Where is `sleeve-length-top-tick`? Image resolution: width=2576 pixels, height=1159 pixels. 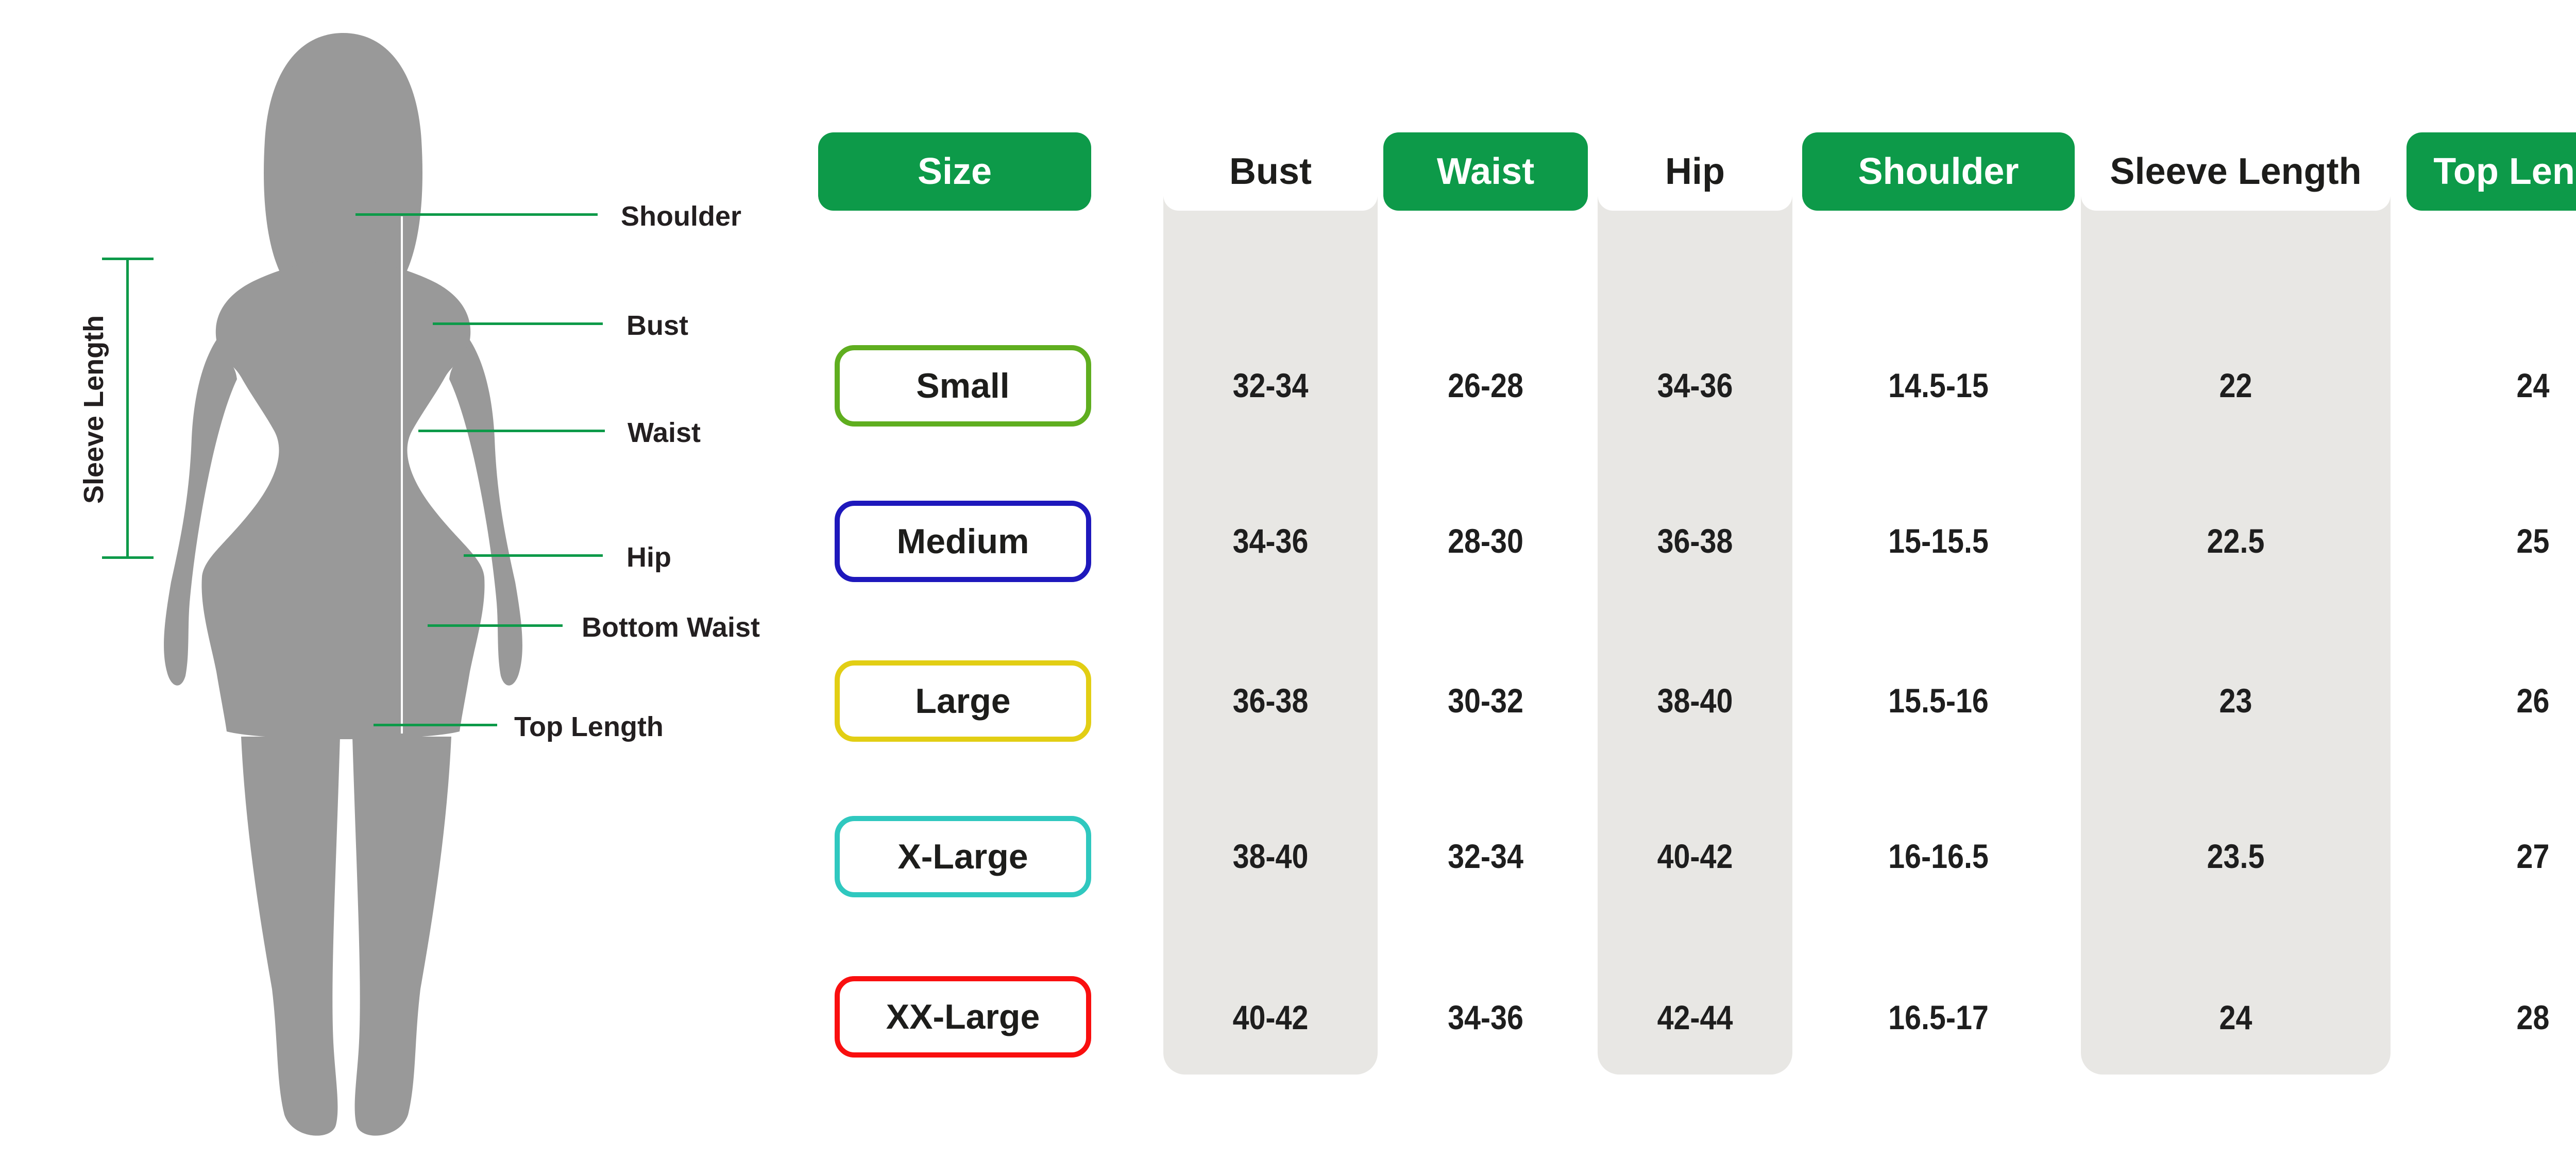
sleeve-length-top-tick is located at coordinates (128, 259).